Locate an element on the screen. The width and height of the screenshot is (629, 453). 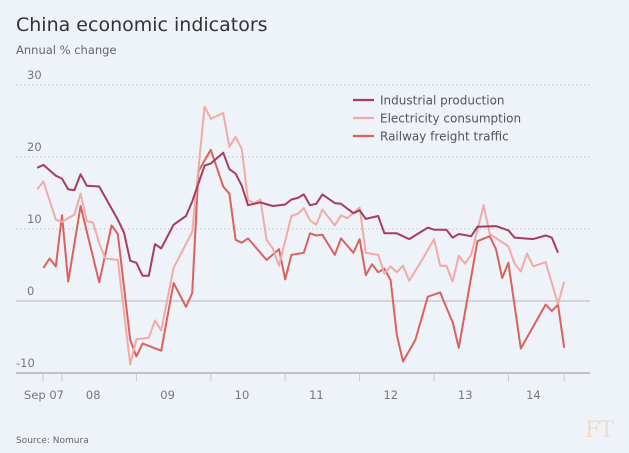
y-tick-label: 0 is located at coordinates (30, 291).